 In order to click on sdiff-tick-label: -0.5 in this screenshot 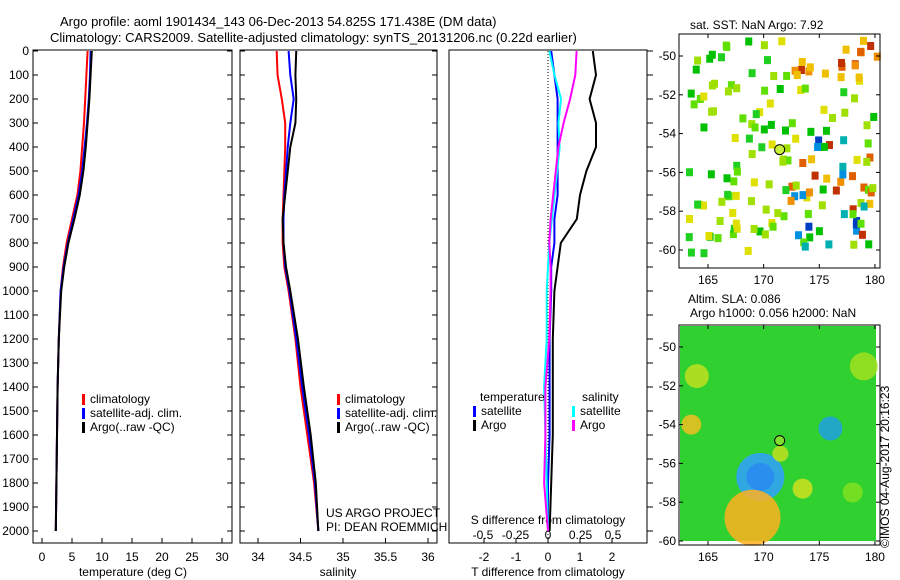, I will do `click(483, 535)`.